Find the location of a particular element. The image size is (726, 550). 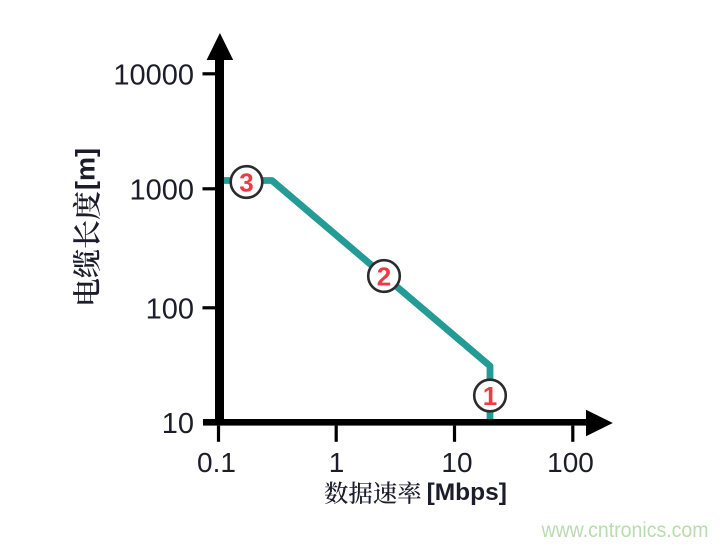

svg-text: 3 is located at coordinates (246, 182).